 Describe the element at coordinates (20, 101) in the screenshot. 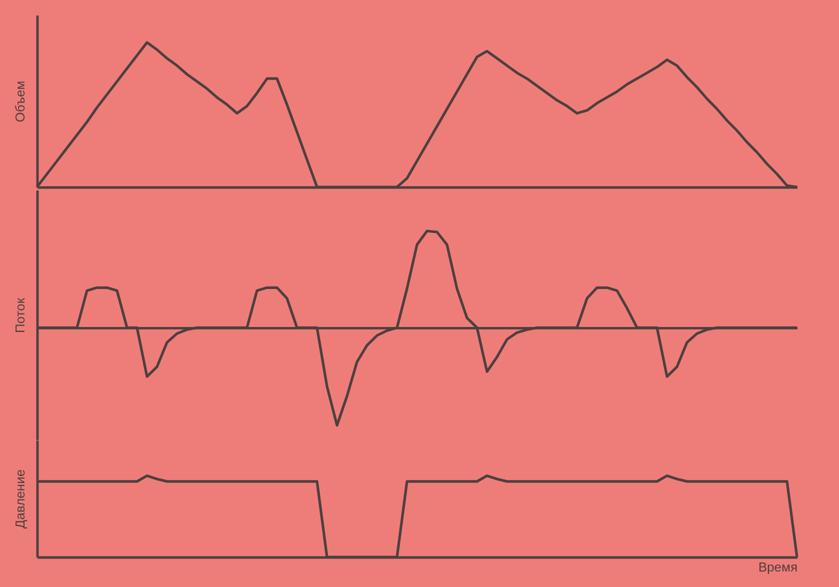

I see `y-axis-title: Объем` at that location.